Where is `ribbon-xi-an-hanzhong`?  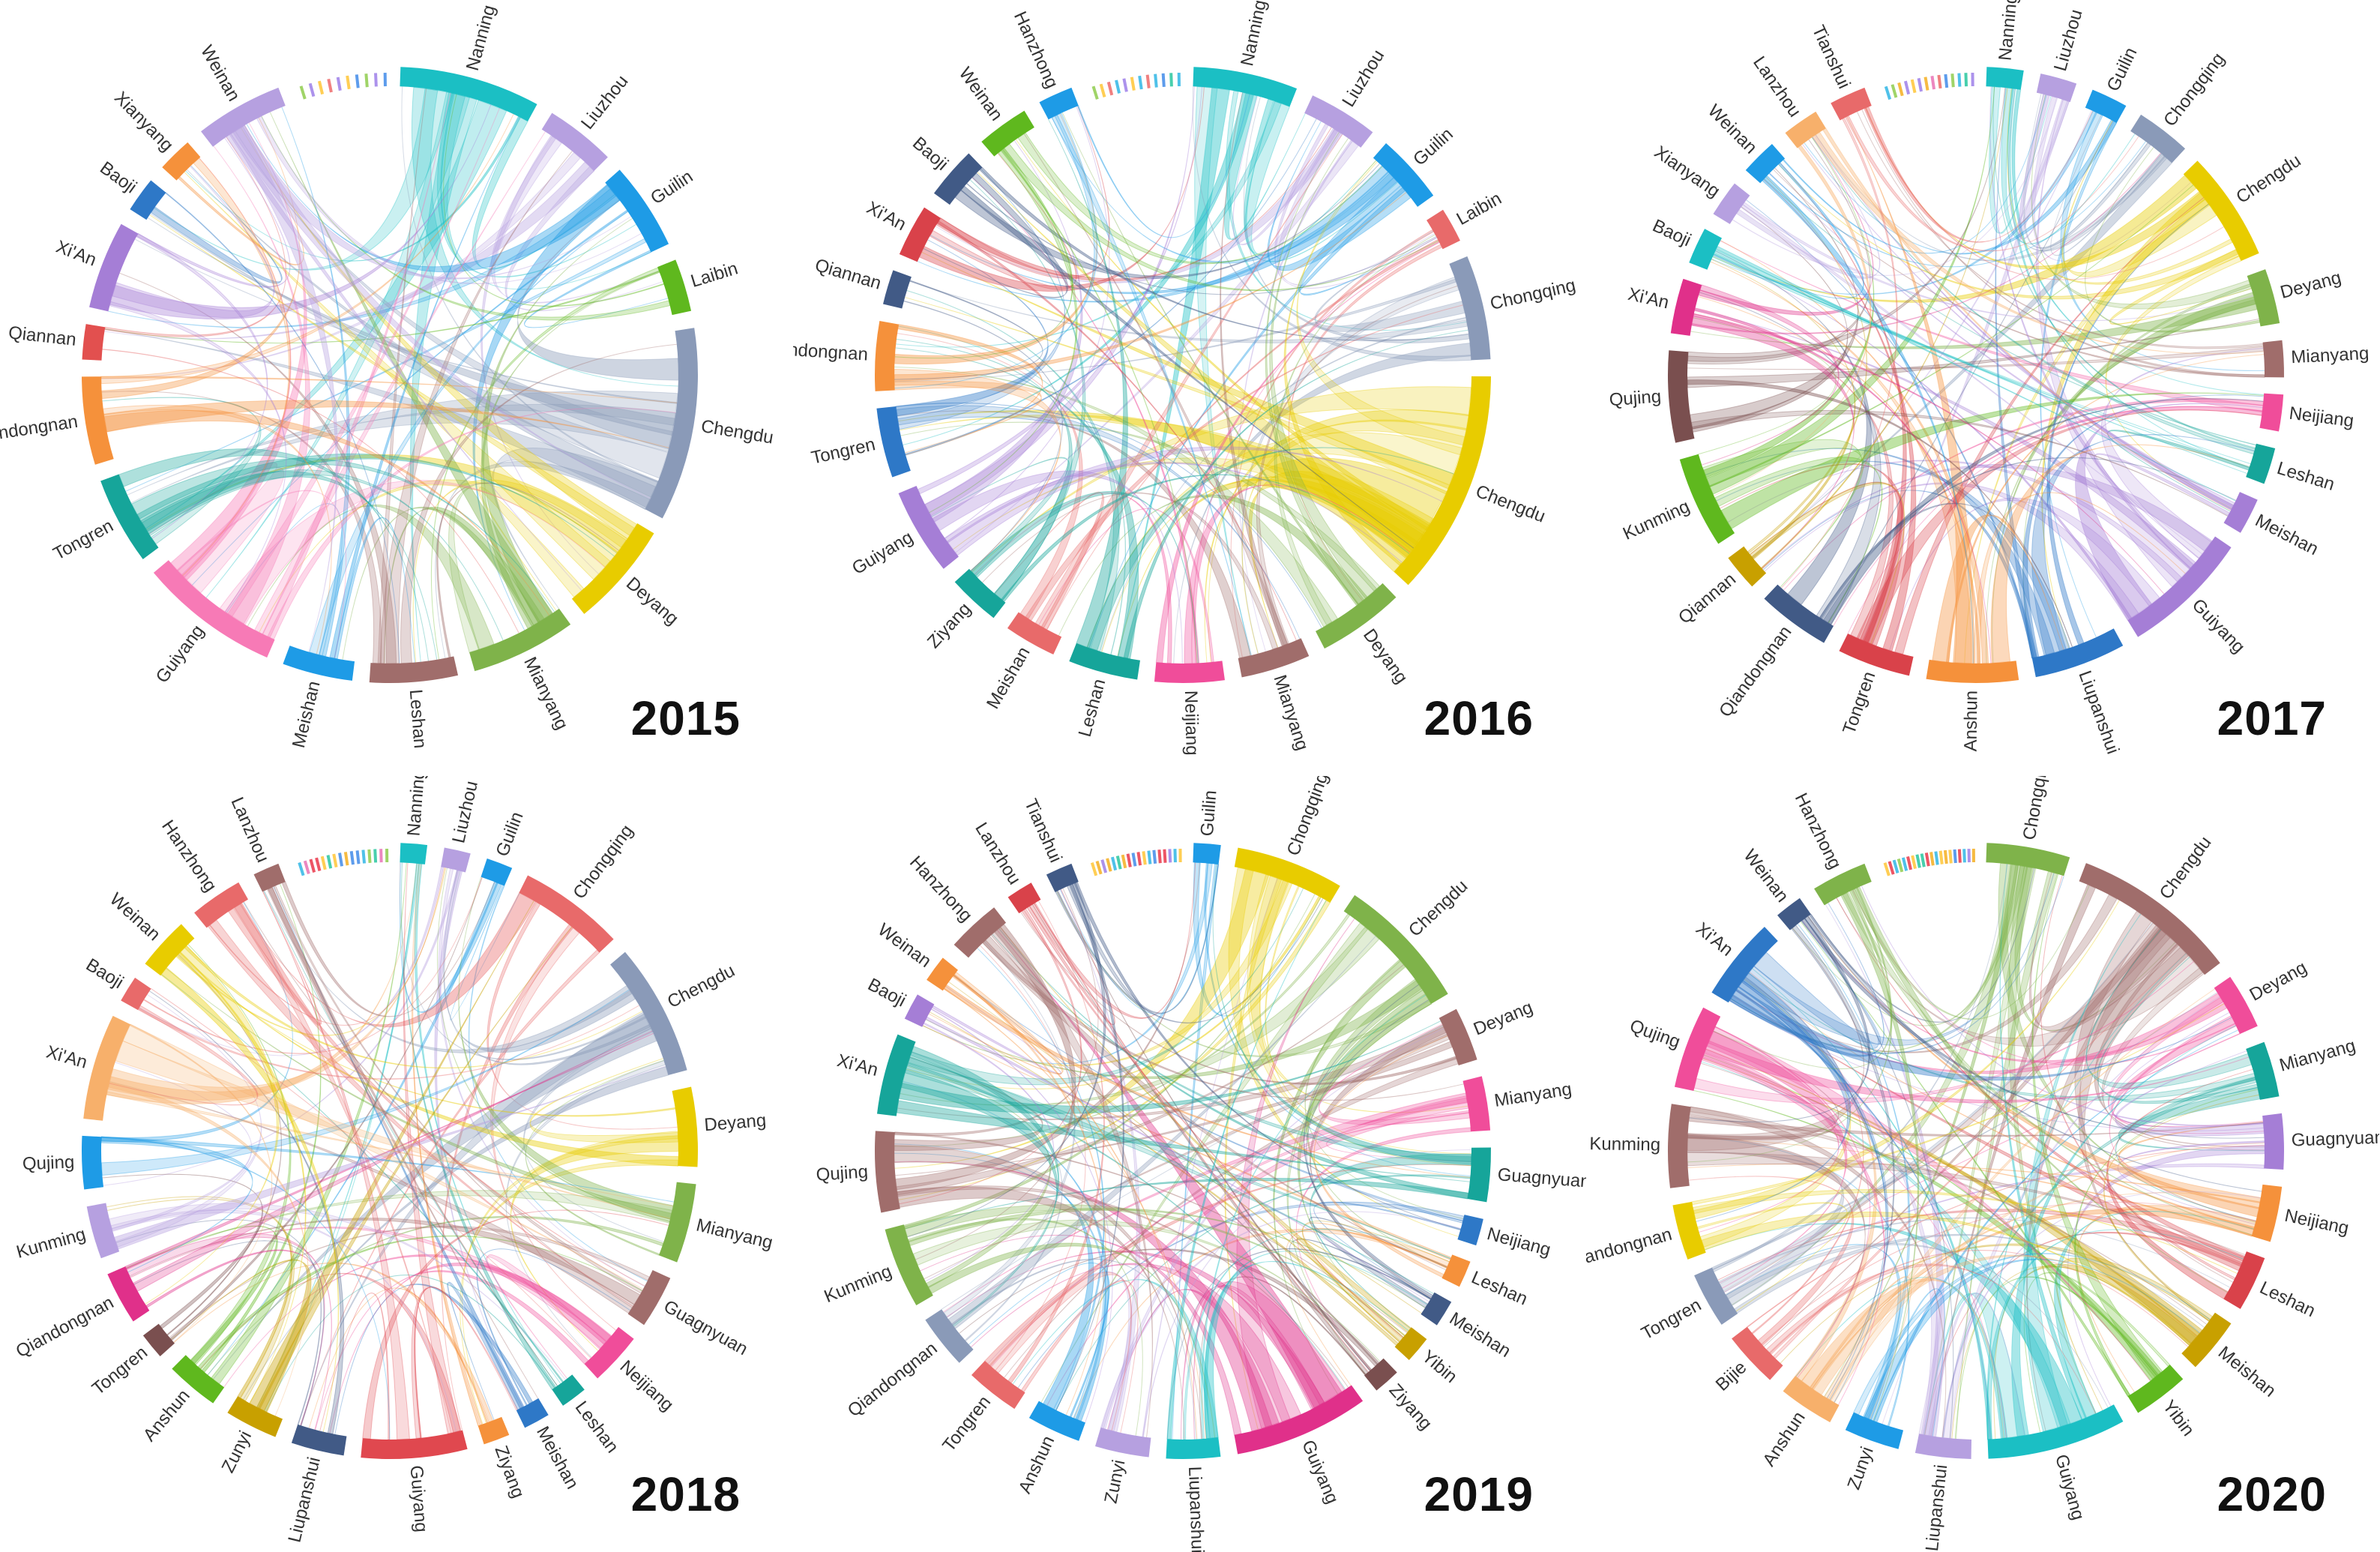 ribbon-xi-an-hanzhong is located at coordinates (1023, 193).